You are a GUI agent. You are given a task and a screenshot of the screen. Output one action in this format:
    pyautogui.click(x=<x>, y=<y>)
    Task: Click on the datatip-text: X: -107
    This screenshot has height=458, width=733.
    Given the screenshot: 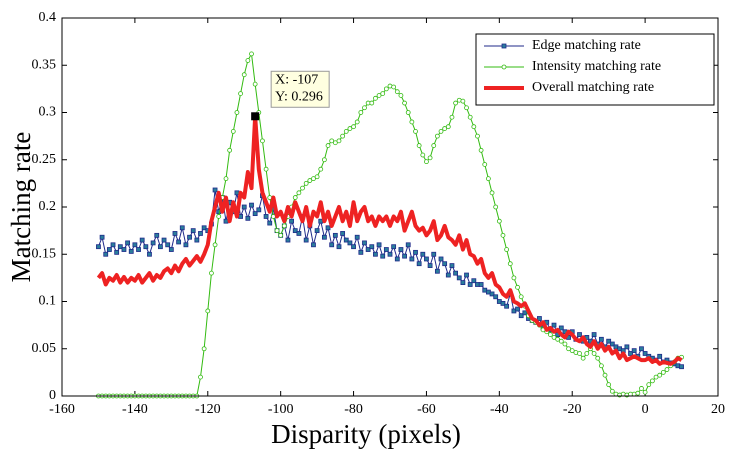 What is the action you would take?
    pyautogui.click(x=296, y=79)
    